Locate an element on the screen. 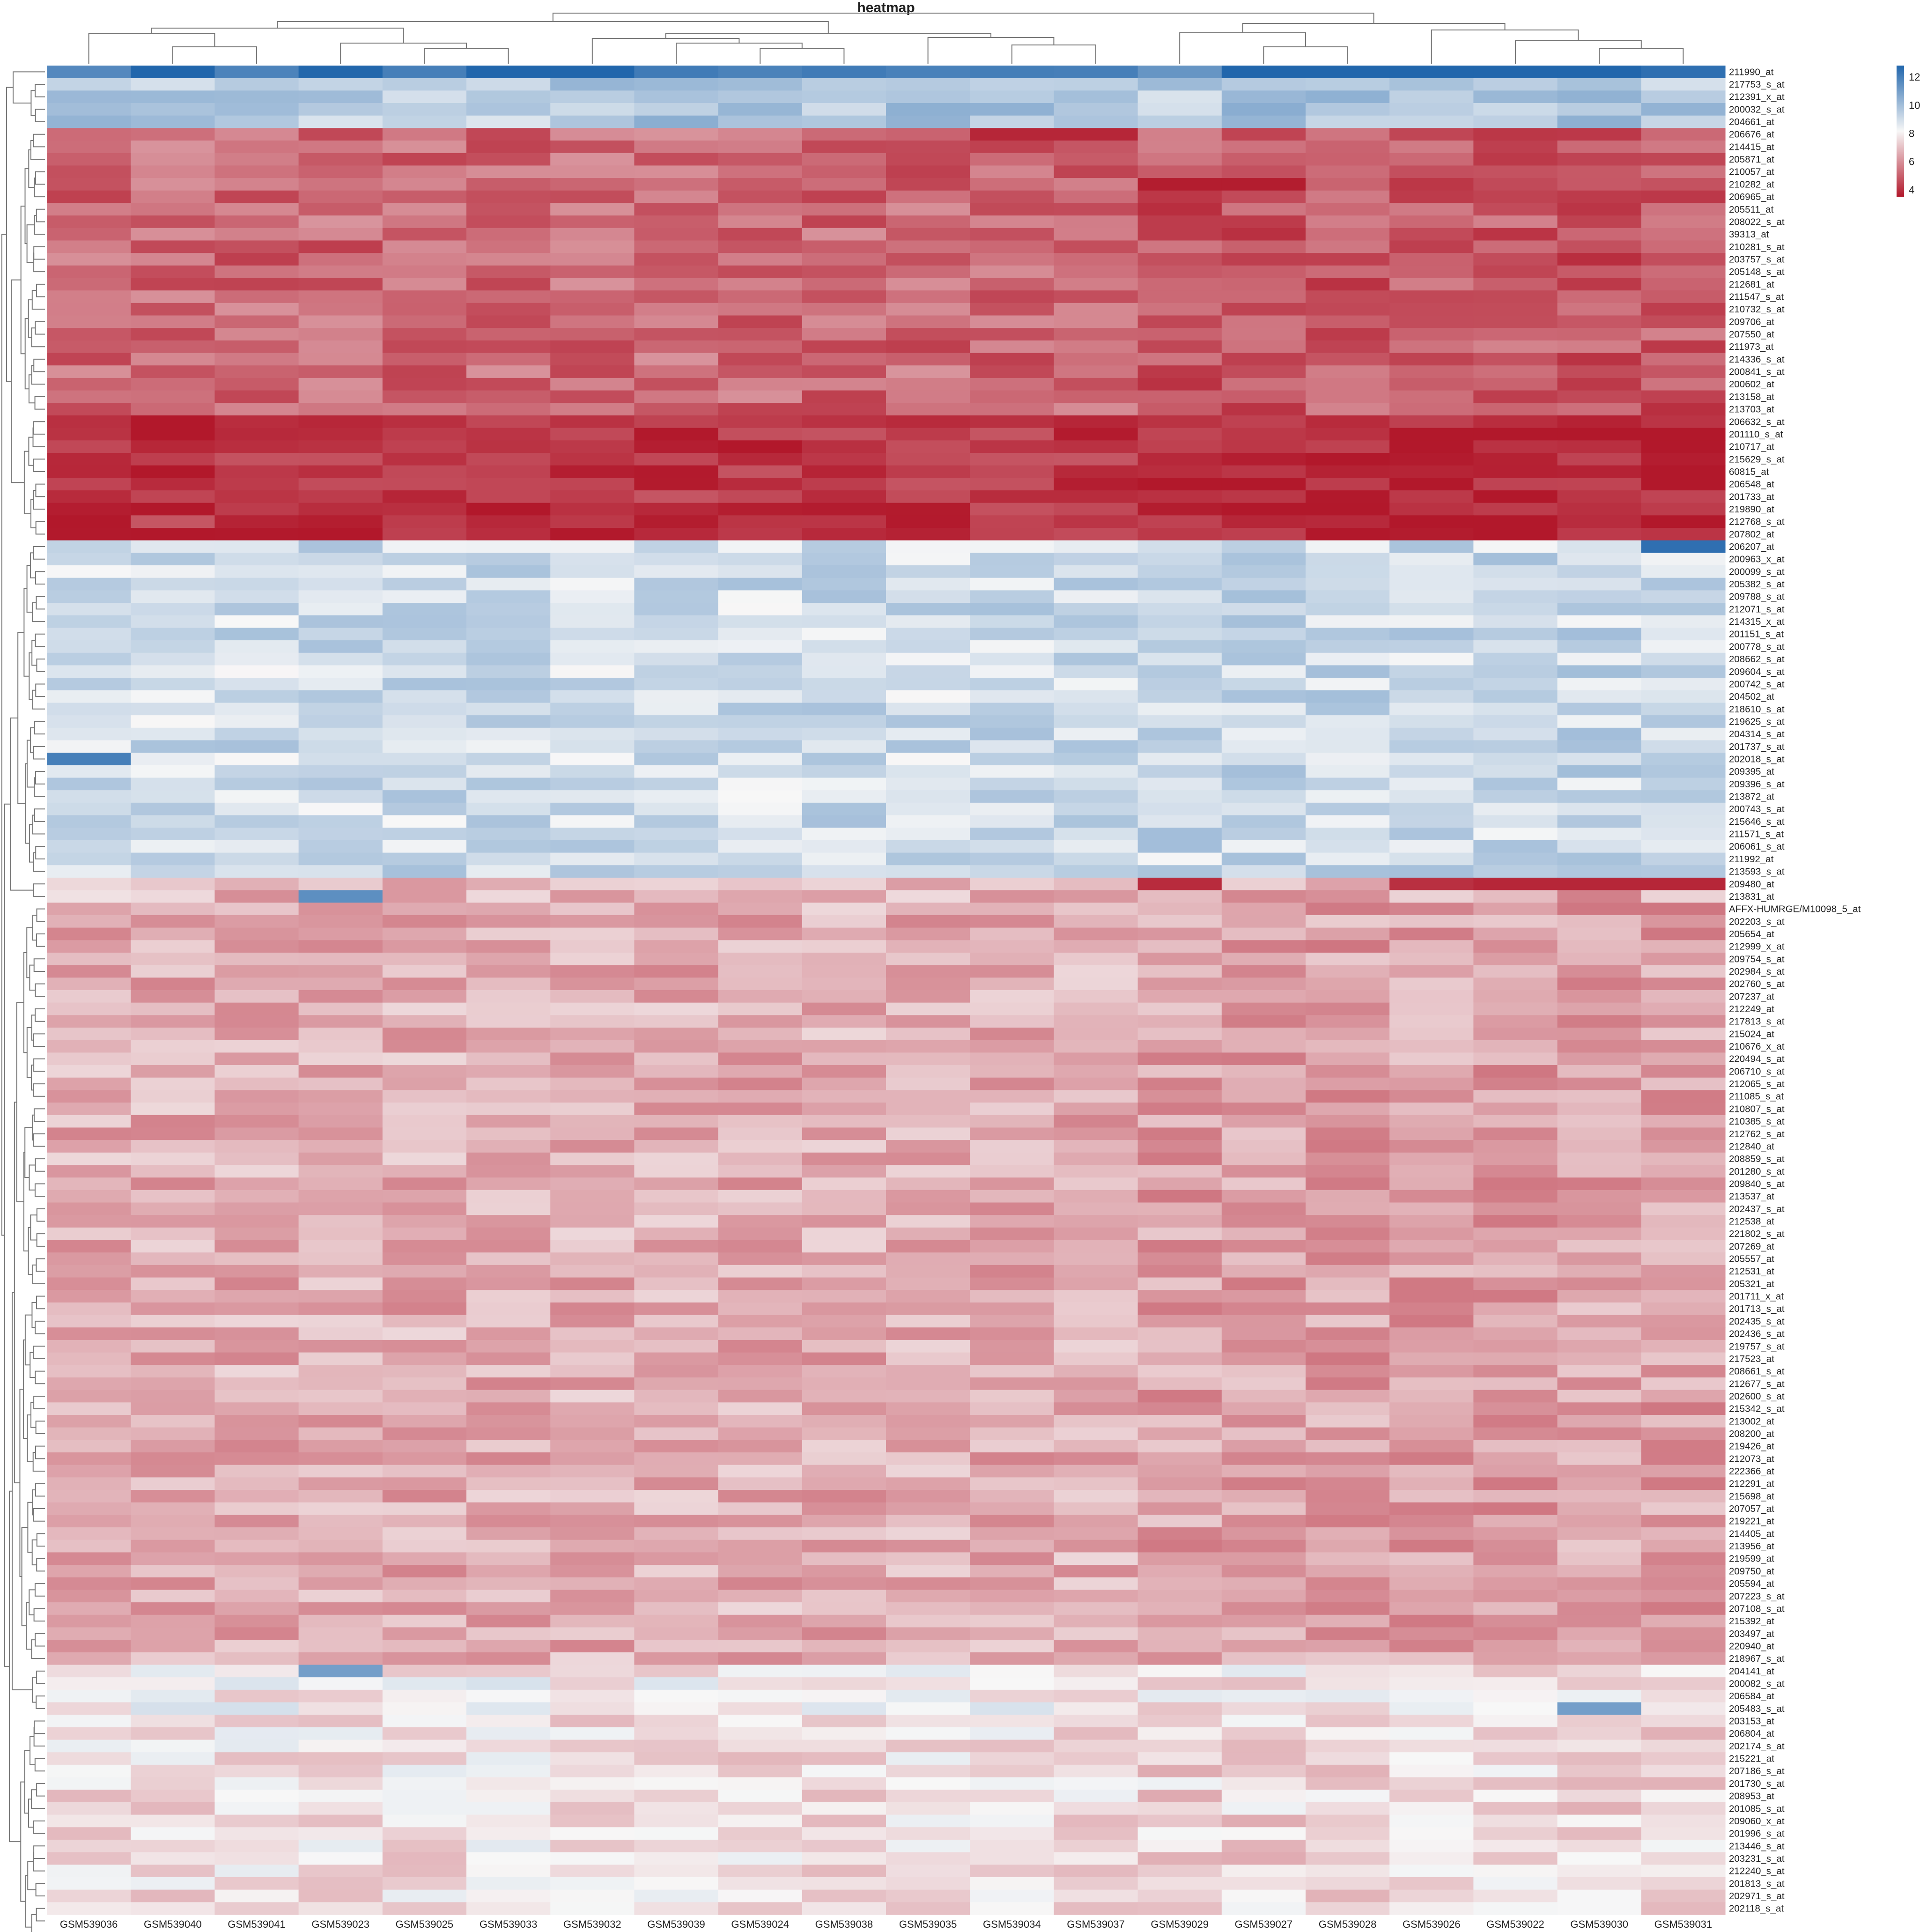  row-label: 210281_s_at is located at coordinates (1757, 247).